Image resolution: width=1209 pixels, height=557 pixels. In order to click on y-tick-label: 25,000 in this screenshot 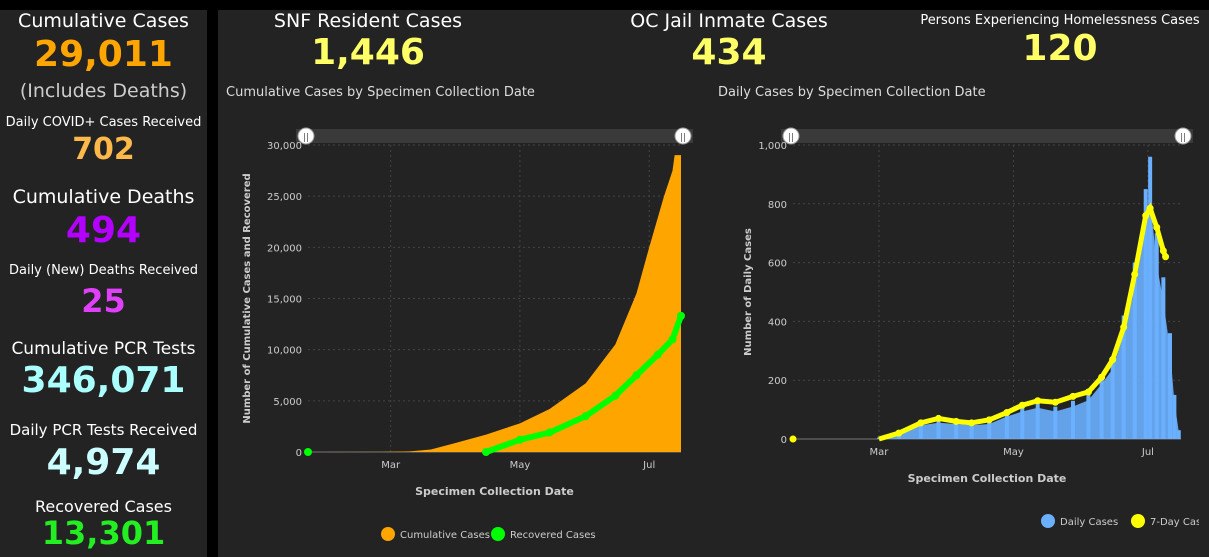, I will do `click(284, 197)`.